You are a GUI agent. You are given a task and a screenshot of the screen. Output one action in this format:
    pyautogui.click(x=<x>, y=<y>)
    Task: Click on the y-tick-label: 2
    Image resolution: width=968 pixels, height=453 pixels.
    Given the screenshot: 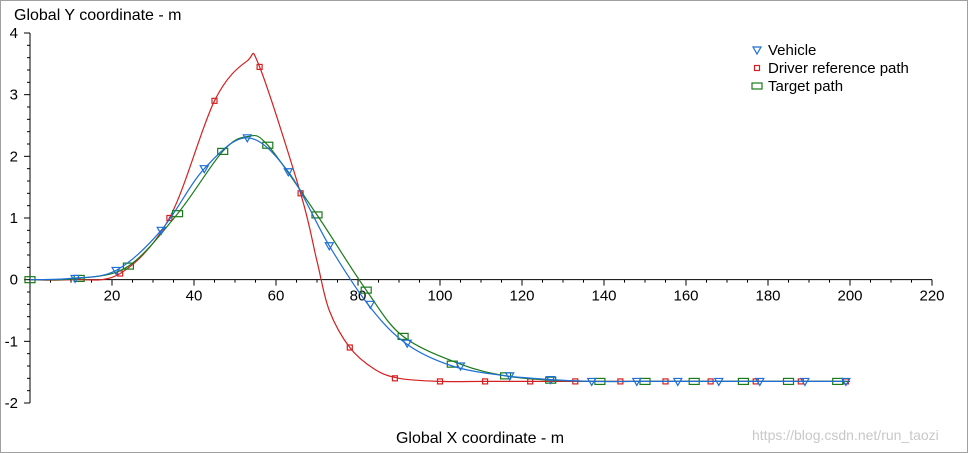 What is the action you would take?
    pyautogui.click(x=14, y=156)
    